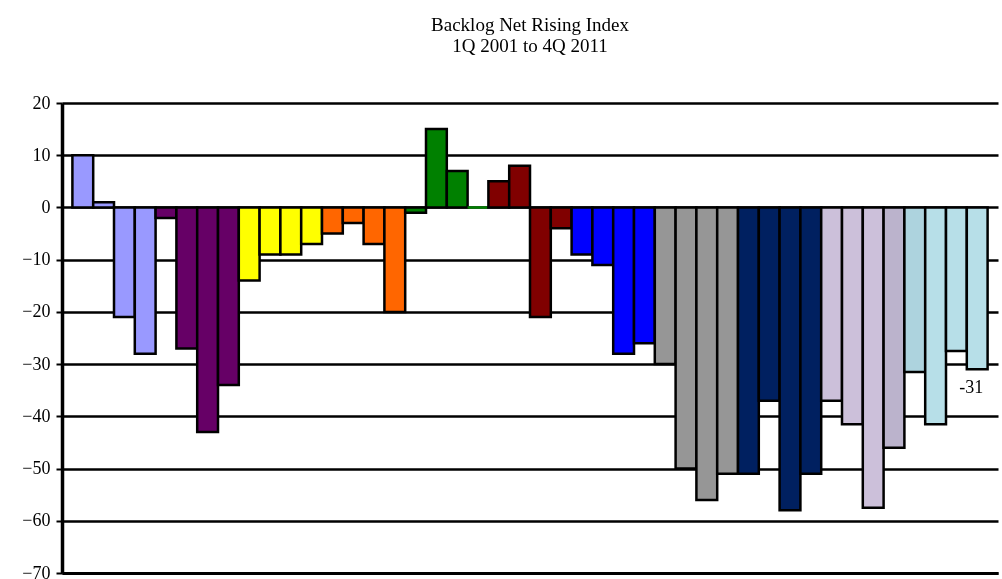  What do you see at coordinates (530, 24) in the screenshot?
I see `chart-title: Backlog Net Rising Index` at bounding box center [530, 24].